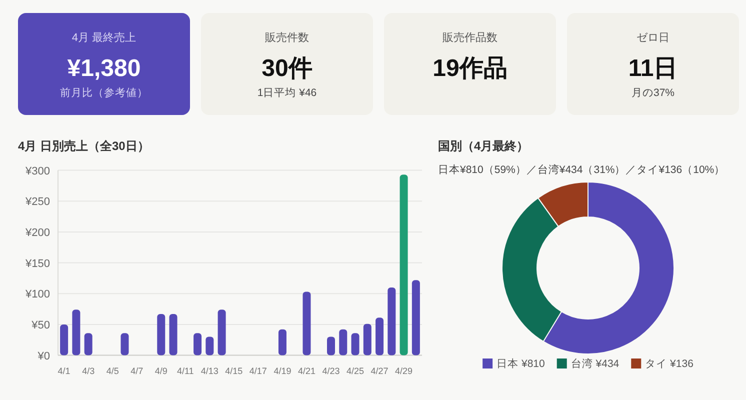 The height and width of the screenshot is (400, 746). What do you see at coordinates (470, 37) in the screenshot?
I see `text: 販売作品数` at bounding box center [470, 37].